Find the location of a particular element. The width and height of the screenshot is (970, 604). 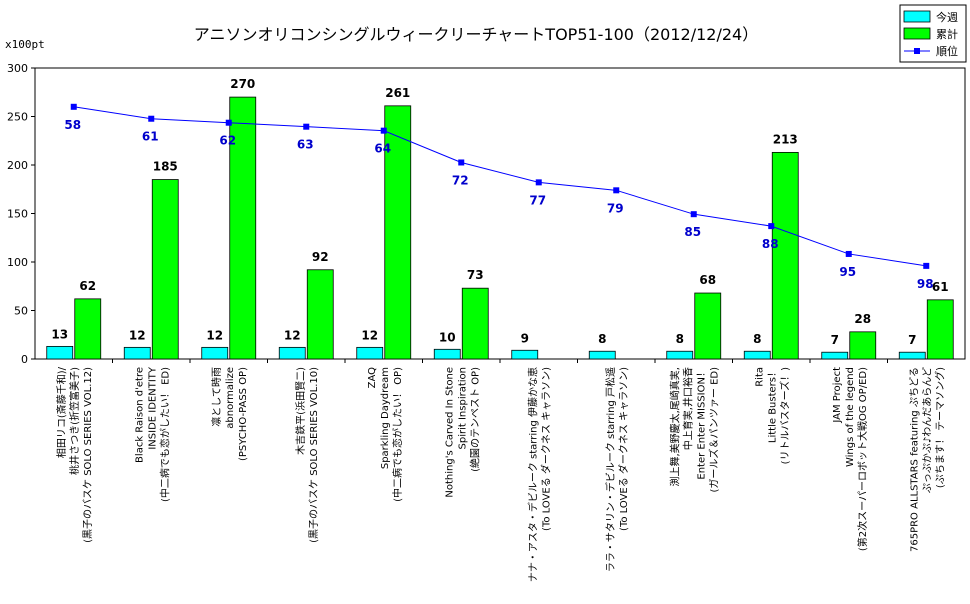

category-label: Wings of the legend is located at coordinates (850, 417).